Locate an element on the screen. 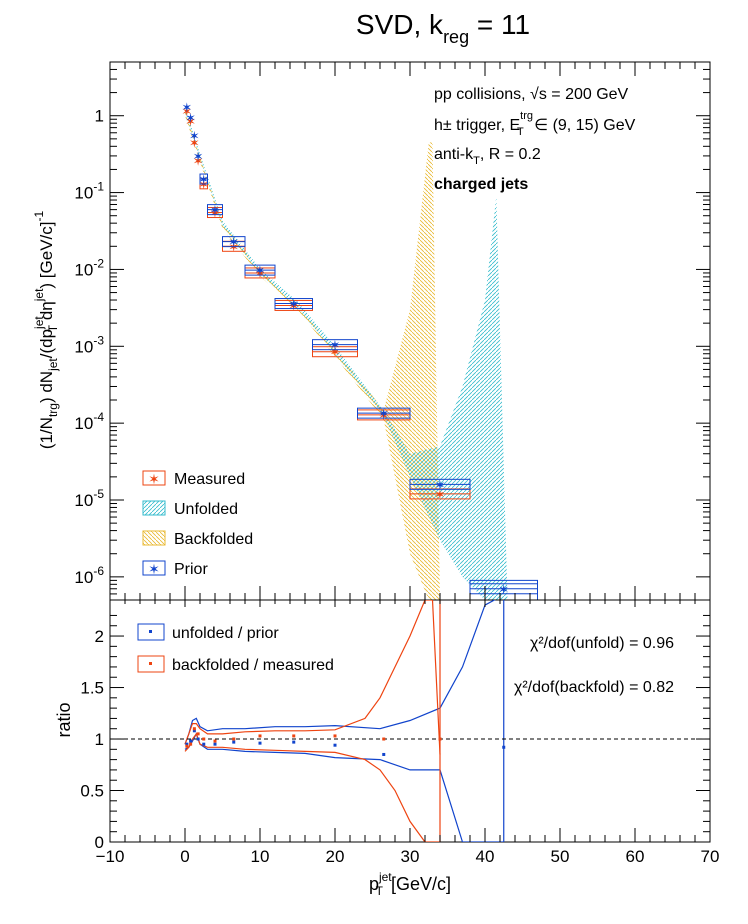 The height and width of the screenshot is (924, 748). x-tick-label: 70 is located at coordinates (710, 856).